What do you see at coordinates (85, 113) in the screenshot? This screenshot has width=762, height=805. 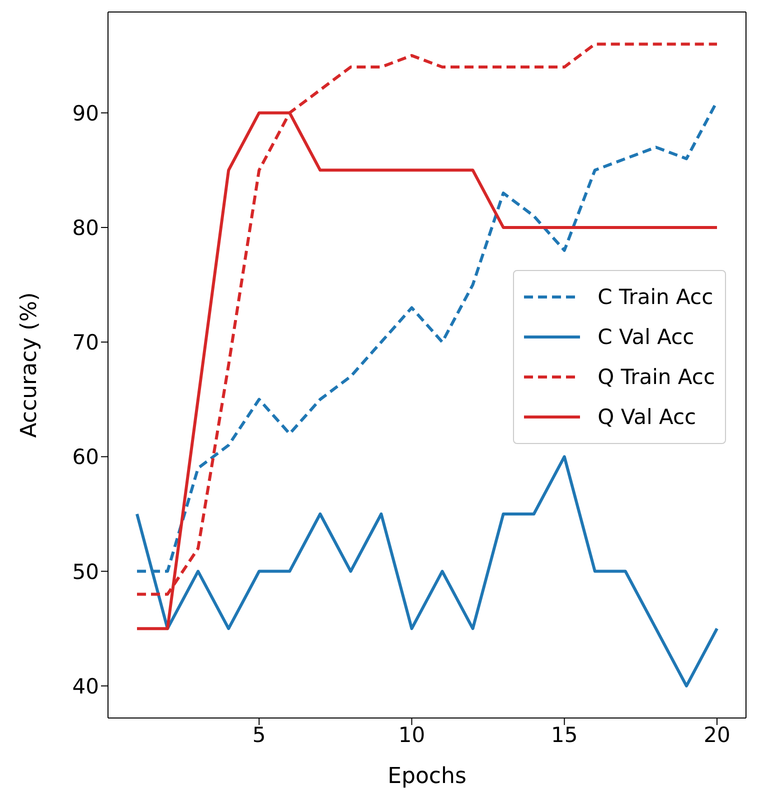 I see `y-tick-label: 90` at bounding box center [85, 113].